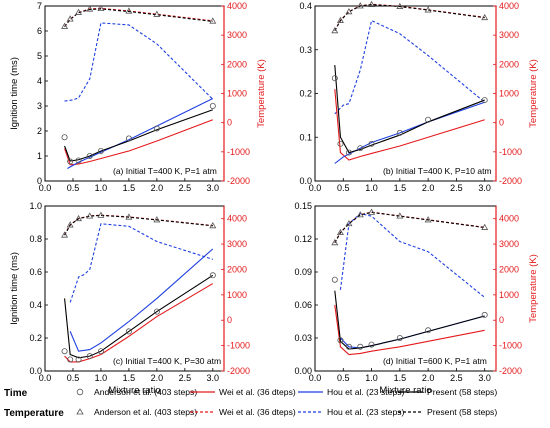 Image resolution: width=550 pixels, height=428 pixels. Describe the element at coordinates (435, 361) in the screenshot. I see `panel-annotation: (d) Initial T=600 K, P=1 atm` at that location.